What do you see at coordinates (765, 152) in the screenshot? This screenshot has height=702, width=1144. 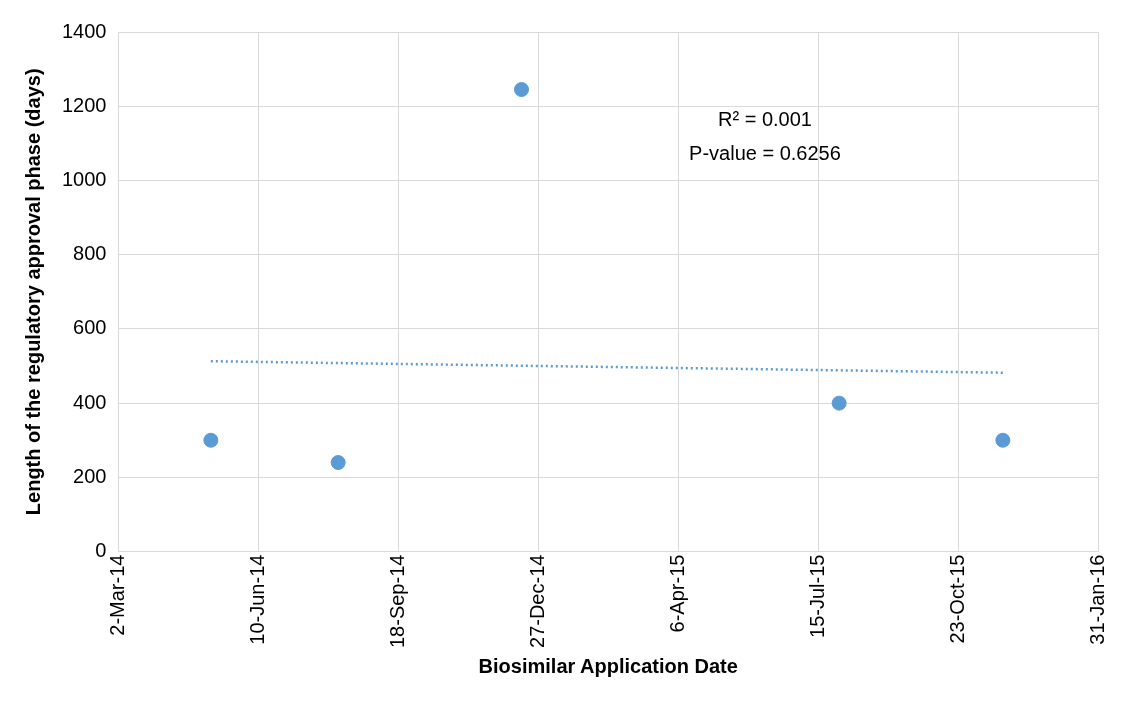 I see `annotation: P-value = 0.6256` at bounding box center [765, 152].